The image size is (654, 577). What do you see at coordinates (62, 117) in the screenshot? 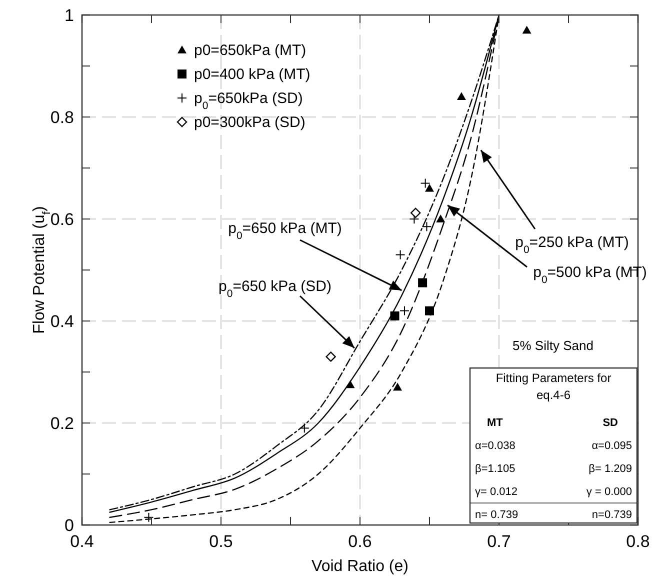
I see `y-tick-label: 0.8` at bounding box center [62, 117].